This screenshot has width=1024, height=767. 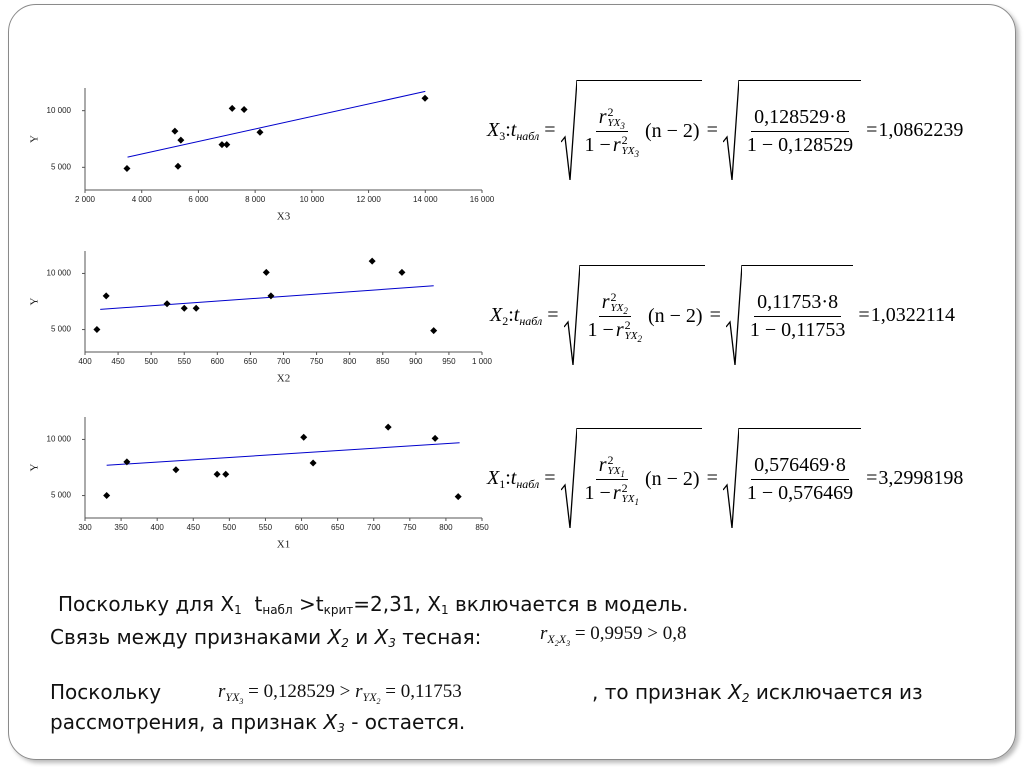 I want to click on radicand: 0,11753·8 1 − 0,11753, so click(x=797, y=315).